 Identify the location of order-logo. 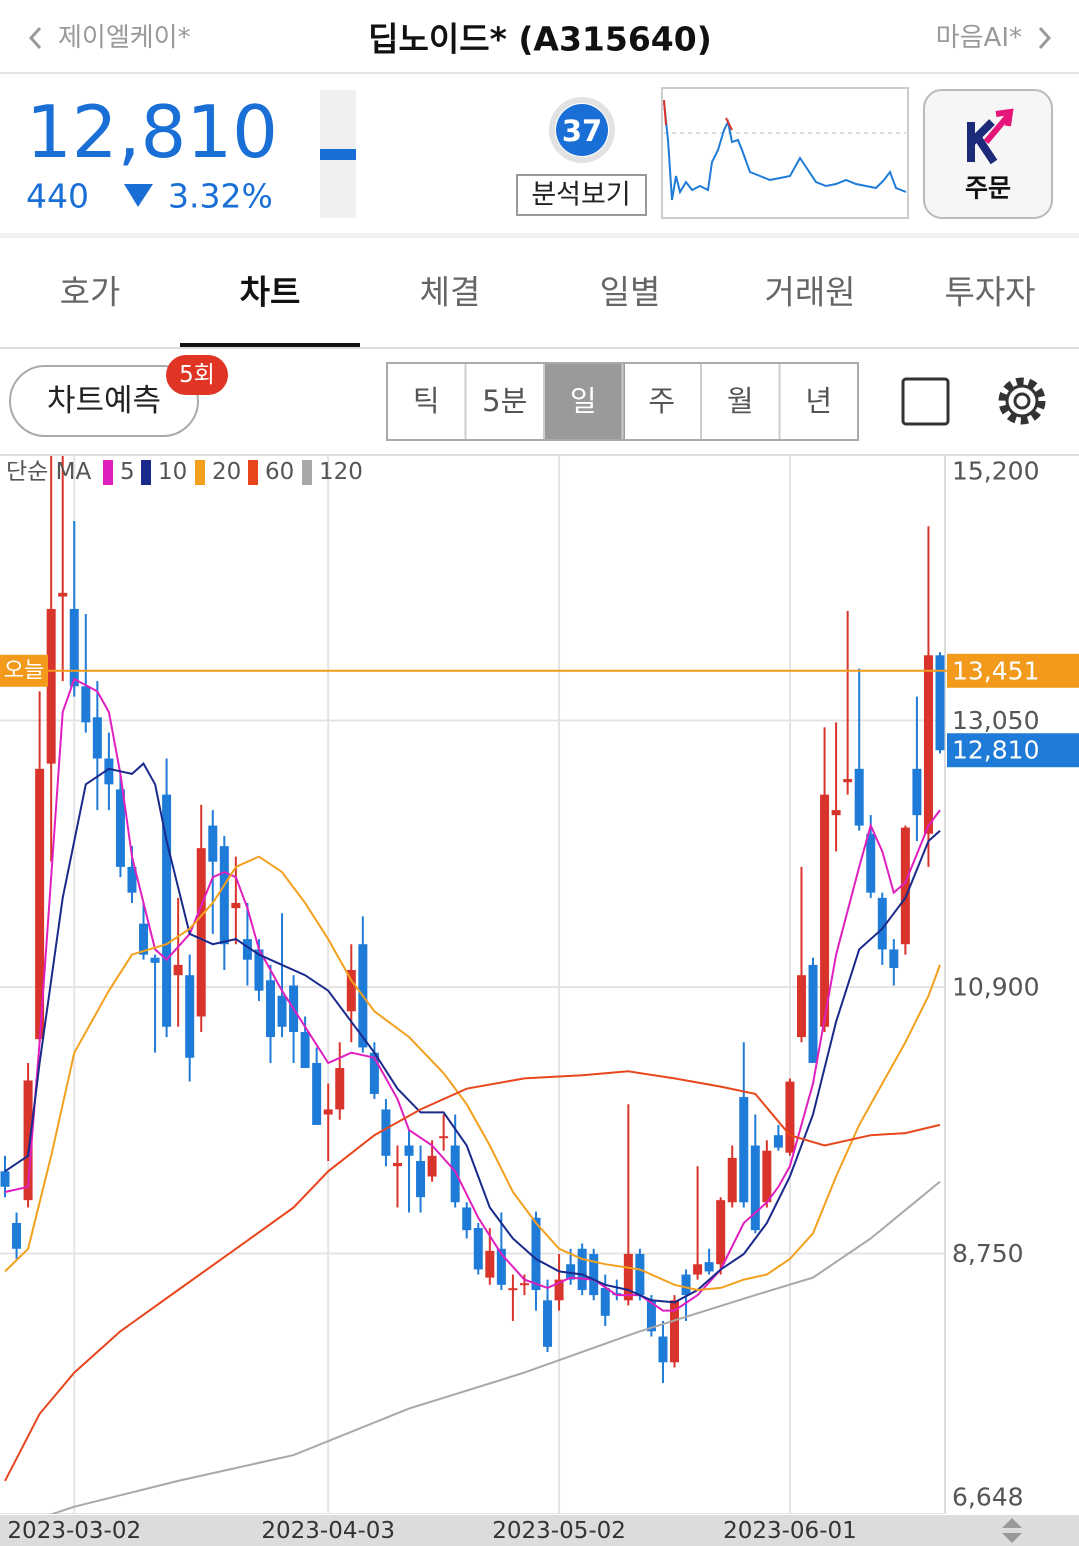
(982, 142).